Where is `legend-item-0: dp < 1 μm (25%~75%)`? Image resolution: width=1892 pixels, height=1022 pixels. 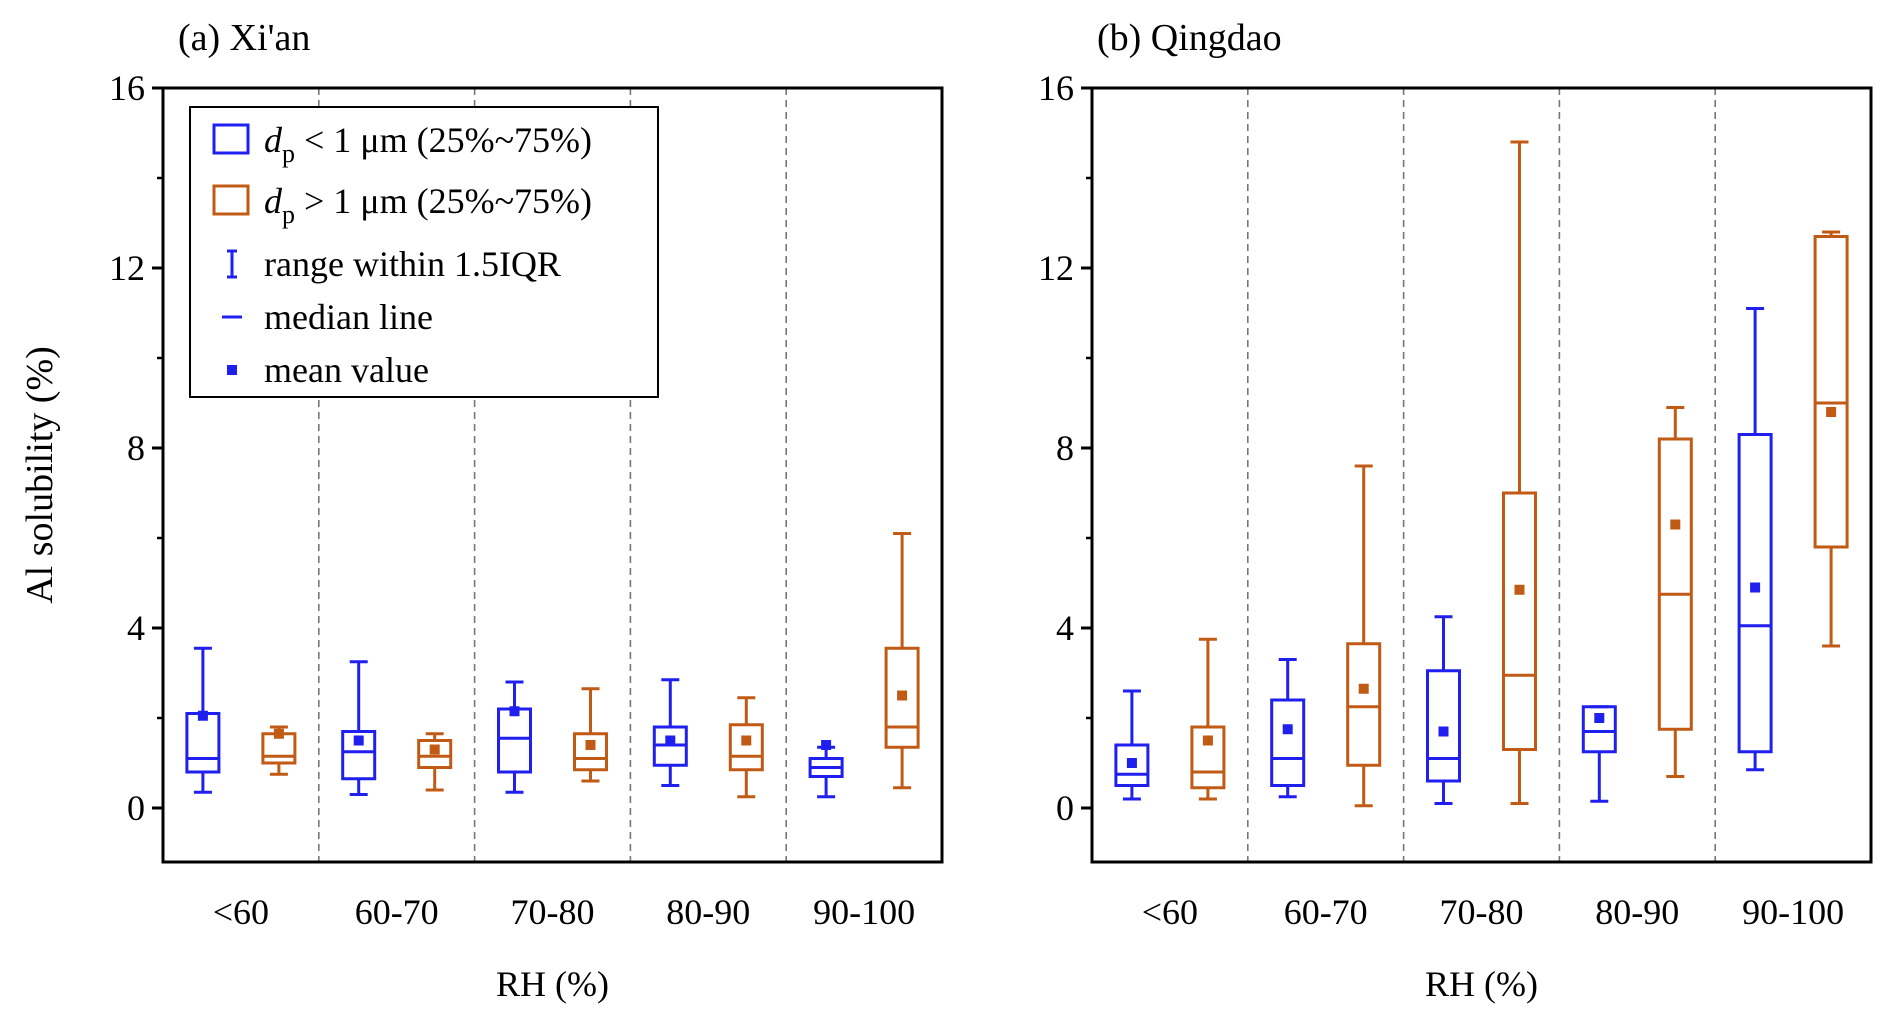 legend-item-0: dp < 1 μm (25%~75%) is located at coordinates (402, 144).